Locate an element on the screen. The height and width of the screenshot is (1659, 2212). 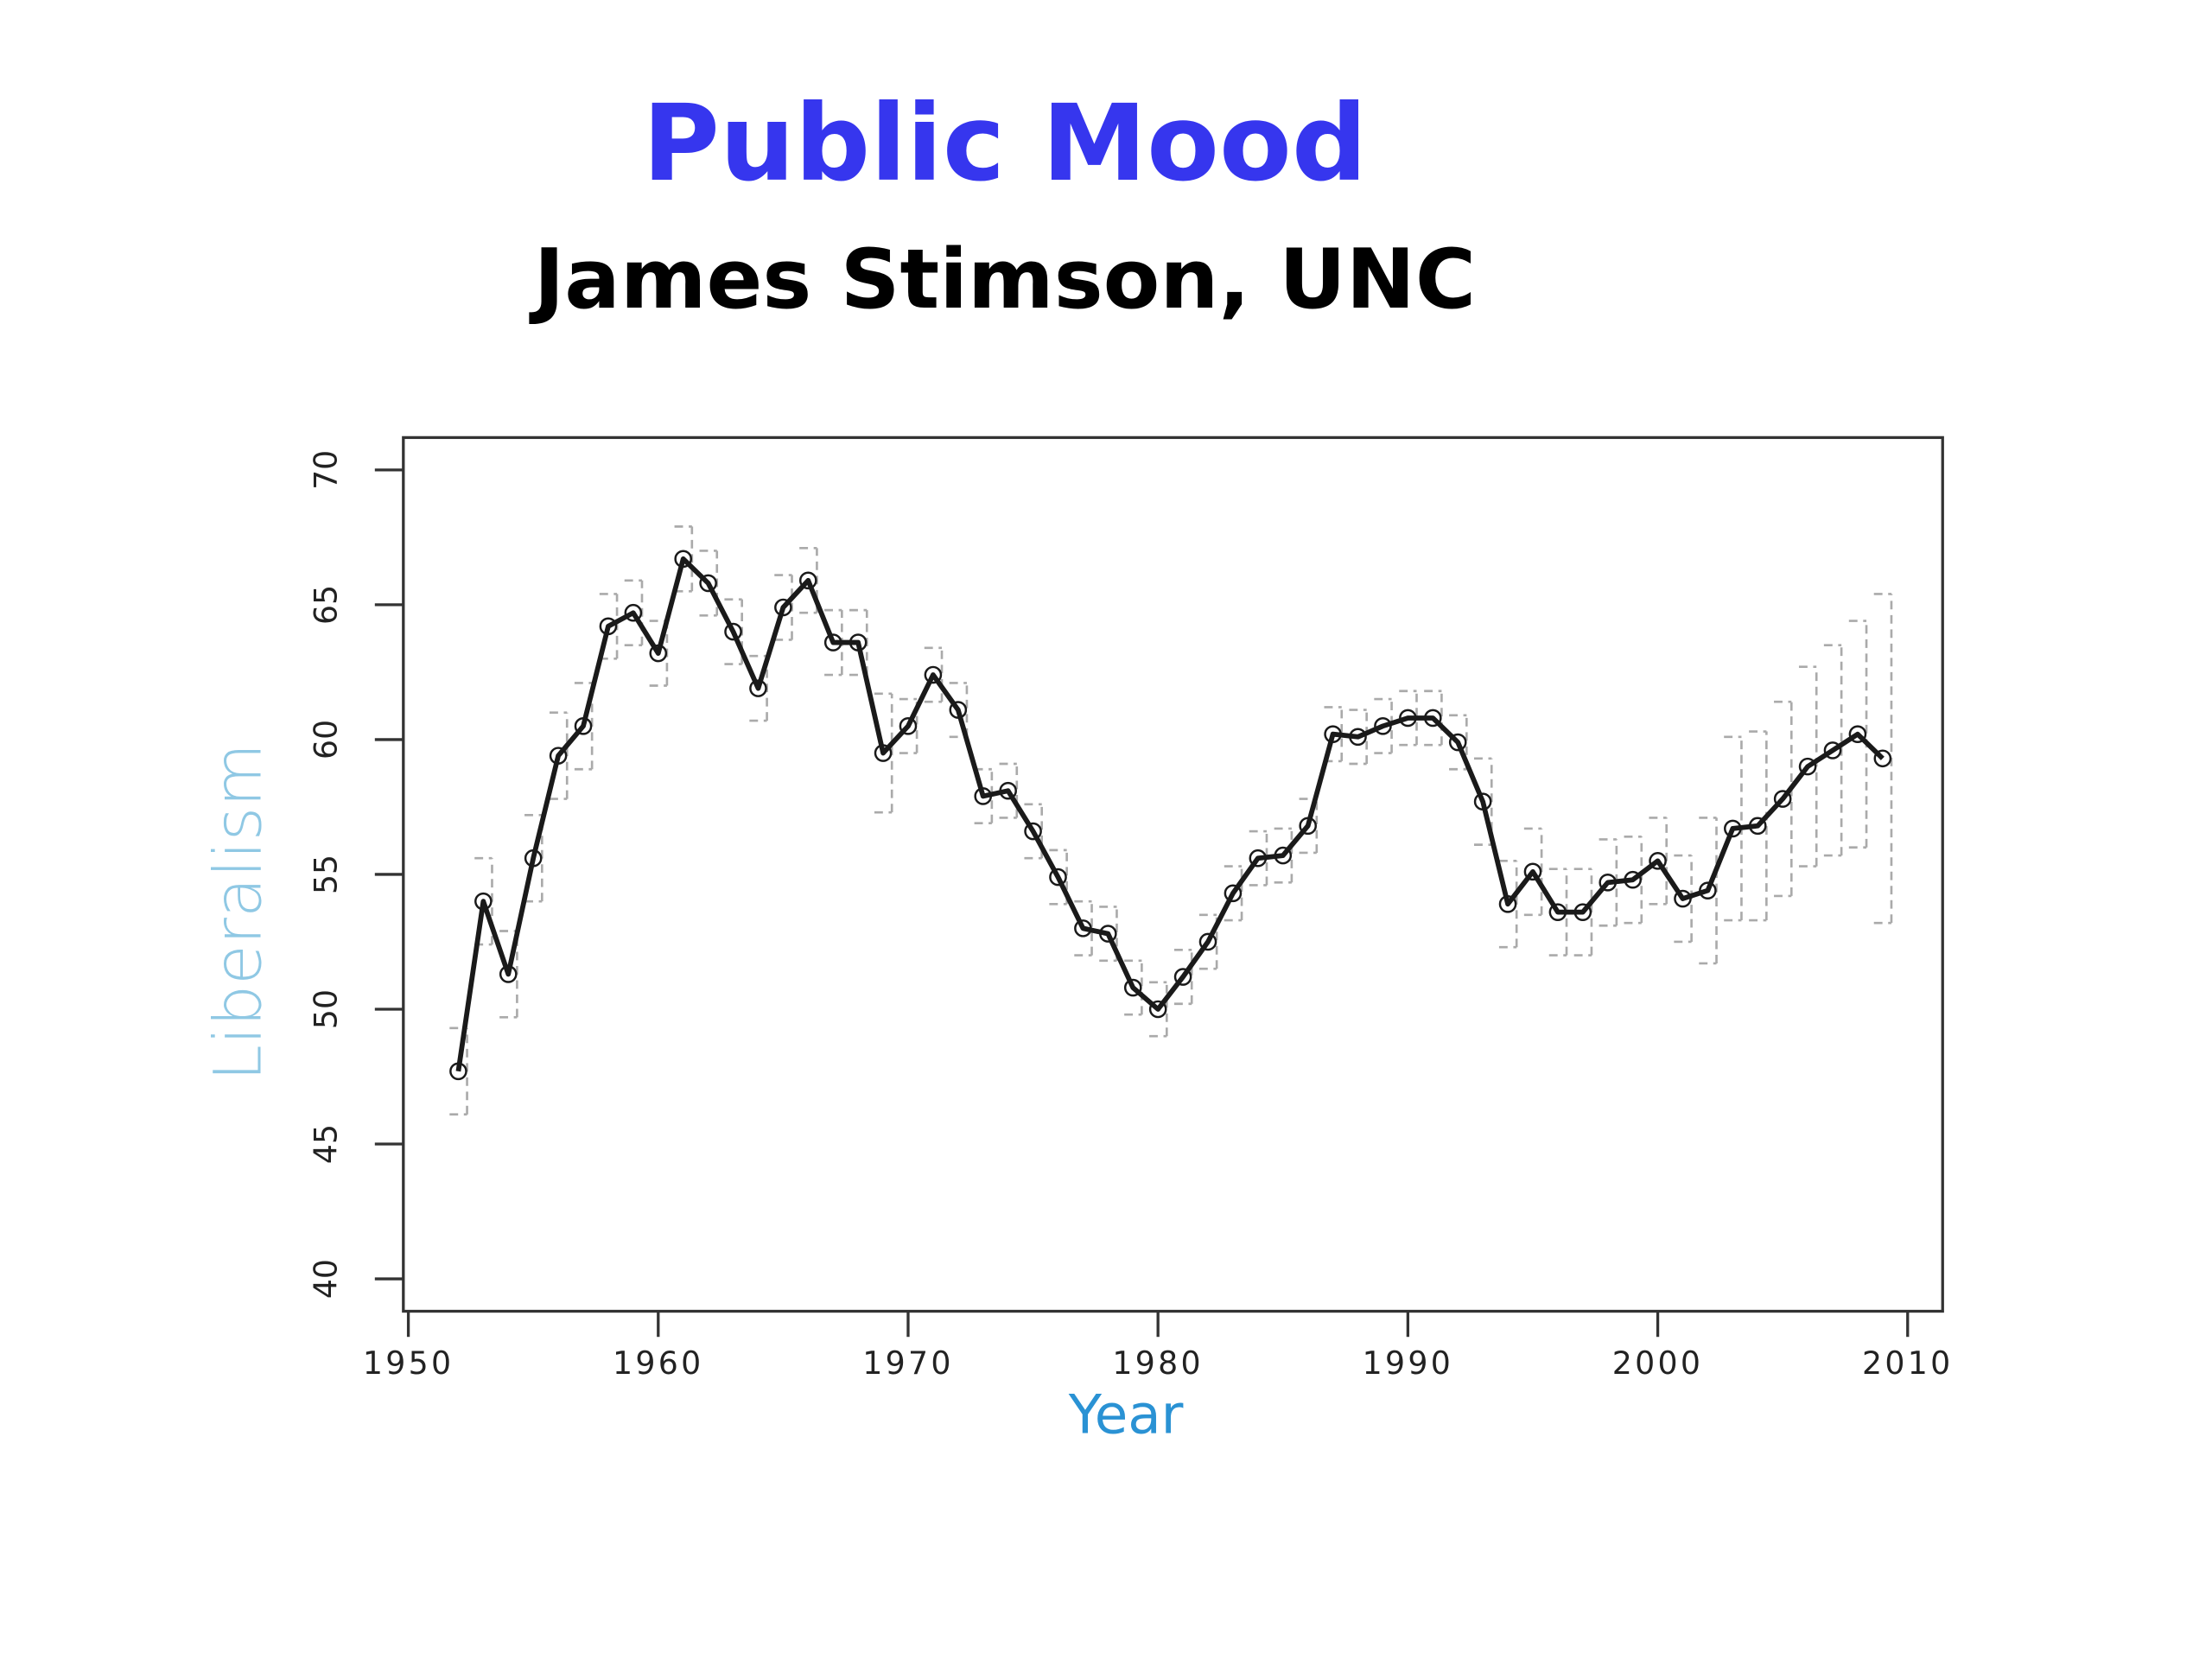
chart-title: Public Mood is located at coordinates (1005, 143).